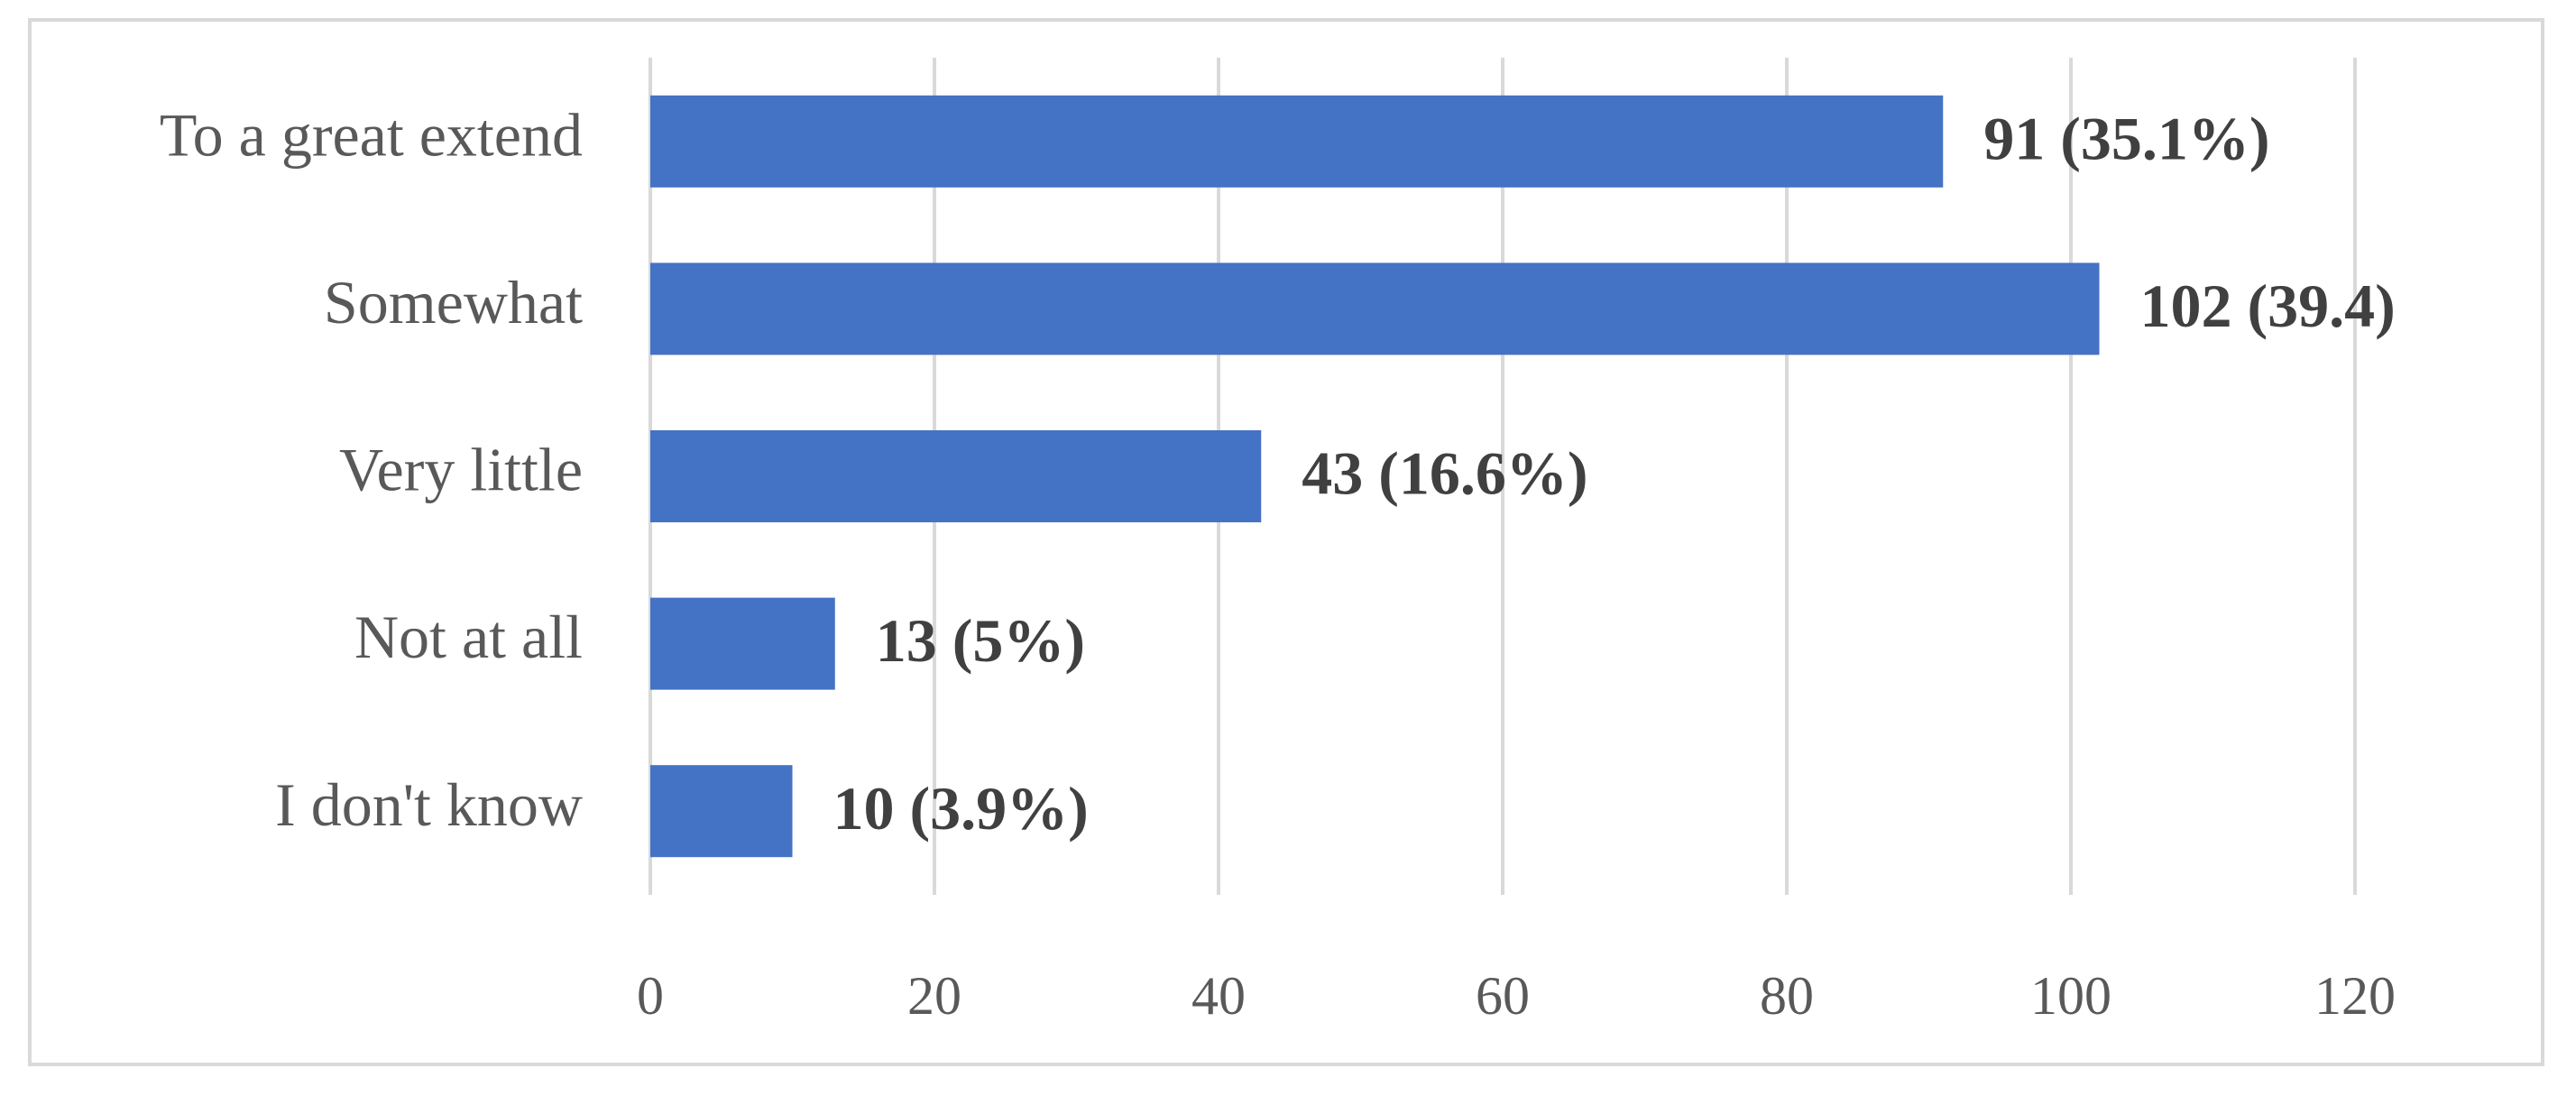 The width and height of the screenshot is (2576, 1096). What do you see at coordinates (1503, 996) in the screenshot?
I see `x-tick-label: 60` at bounding box center [1503, 996].